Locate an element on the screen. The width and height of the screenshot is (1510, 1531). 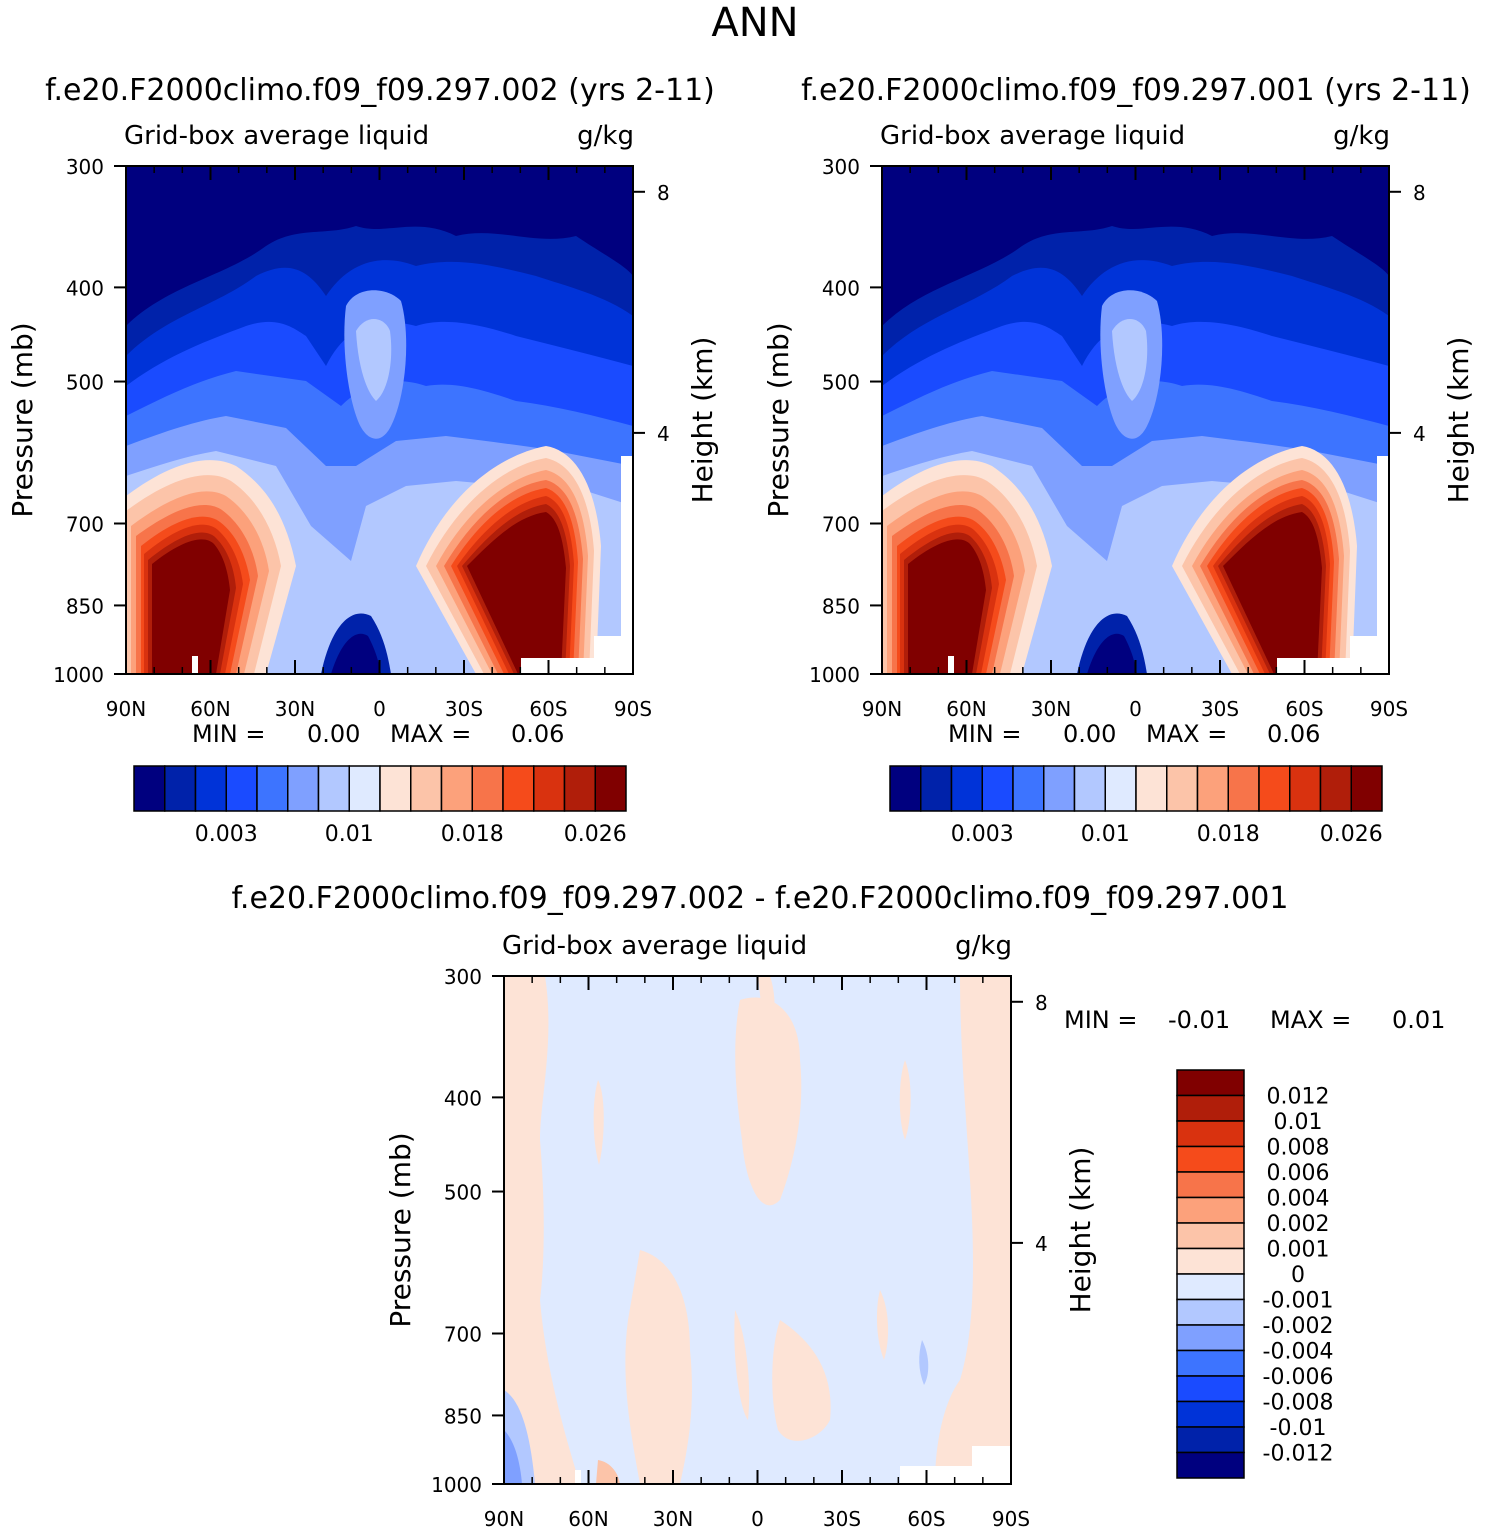
x-tick-label: 30N is located at coordinates (673, 1519).